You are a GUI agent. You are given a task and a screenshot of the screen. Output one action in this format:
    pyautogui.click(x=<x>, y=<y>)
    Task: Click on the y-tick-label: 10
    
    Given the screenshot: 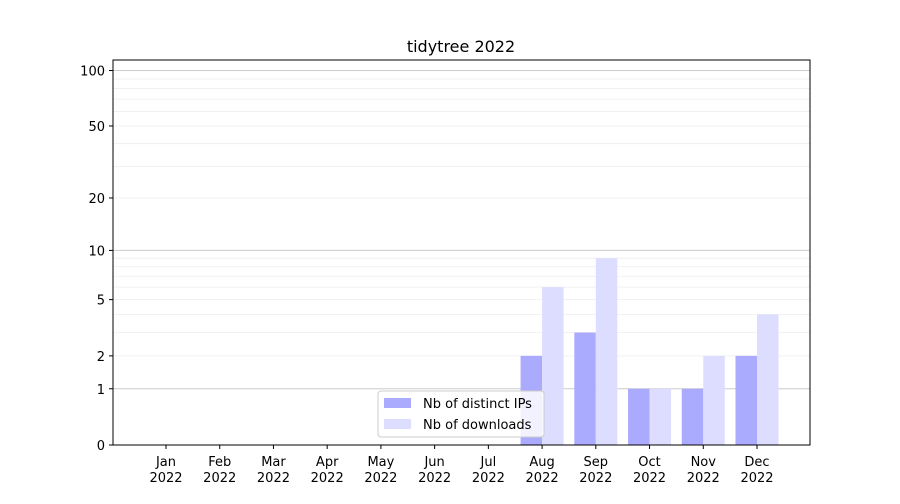 What is the action you would take?
    pyautogui.click(x=96, y=251)
    